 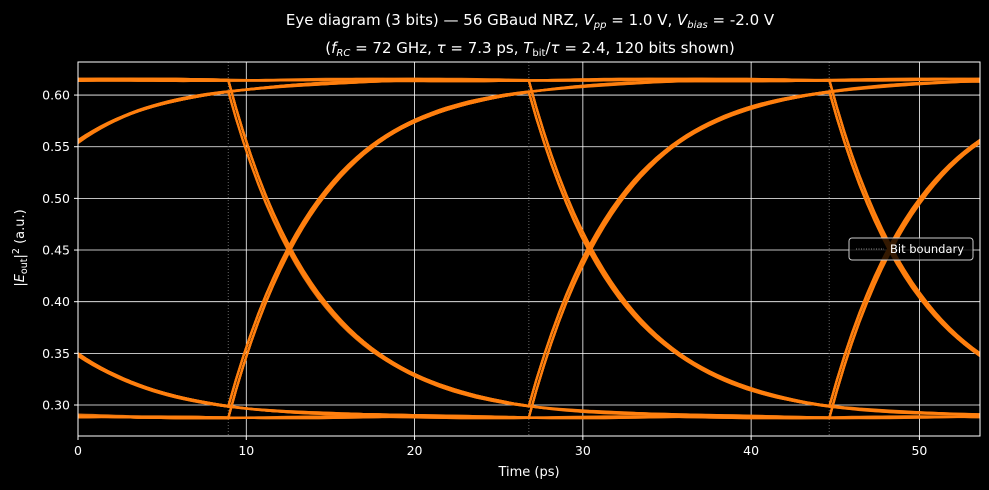 I want to click on y-tick-label-4: 0.50, so click(x=56, y=198).